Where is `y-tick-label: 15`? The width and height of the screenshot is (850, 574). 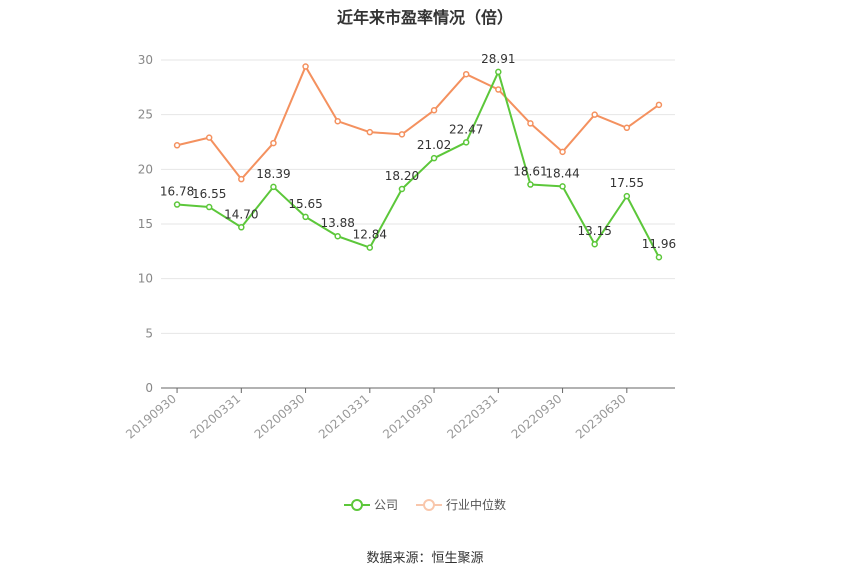
y-tick-label: 15 is located at coordinates (145, 224).